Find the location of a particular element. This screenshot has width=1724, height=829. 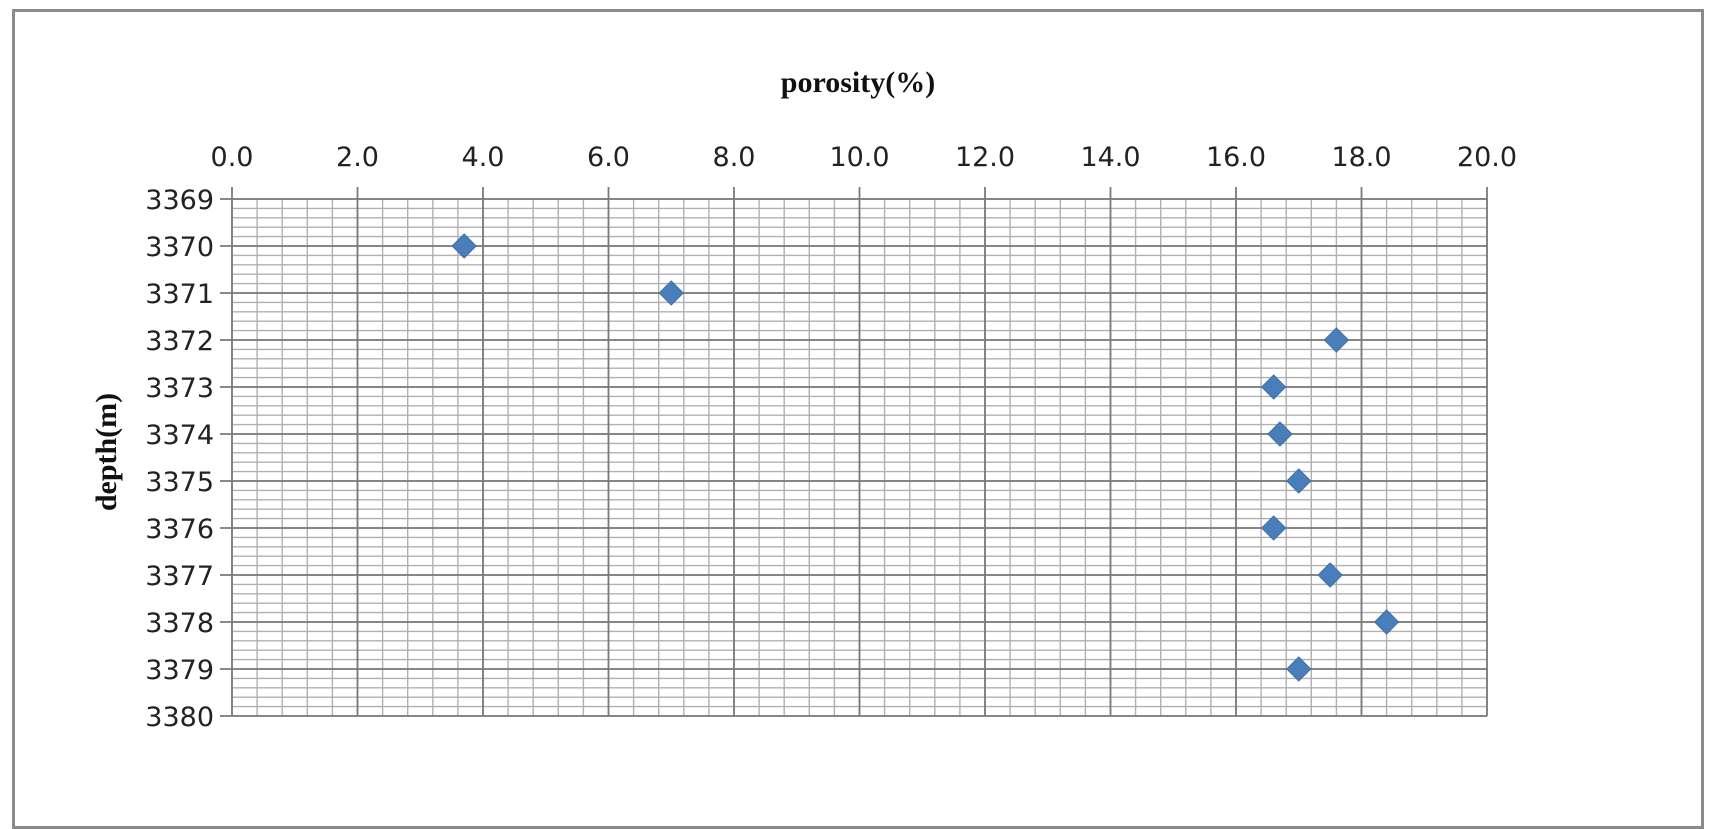

y-tick-label: 3377 is located at coordinates (179, 576).